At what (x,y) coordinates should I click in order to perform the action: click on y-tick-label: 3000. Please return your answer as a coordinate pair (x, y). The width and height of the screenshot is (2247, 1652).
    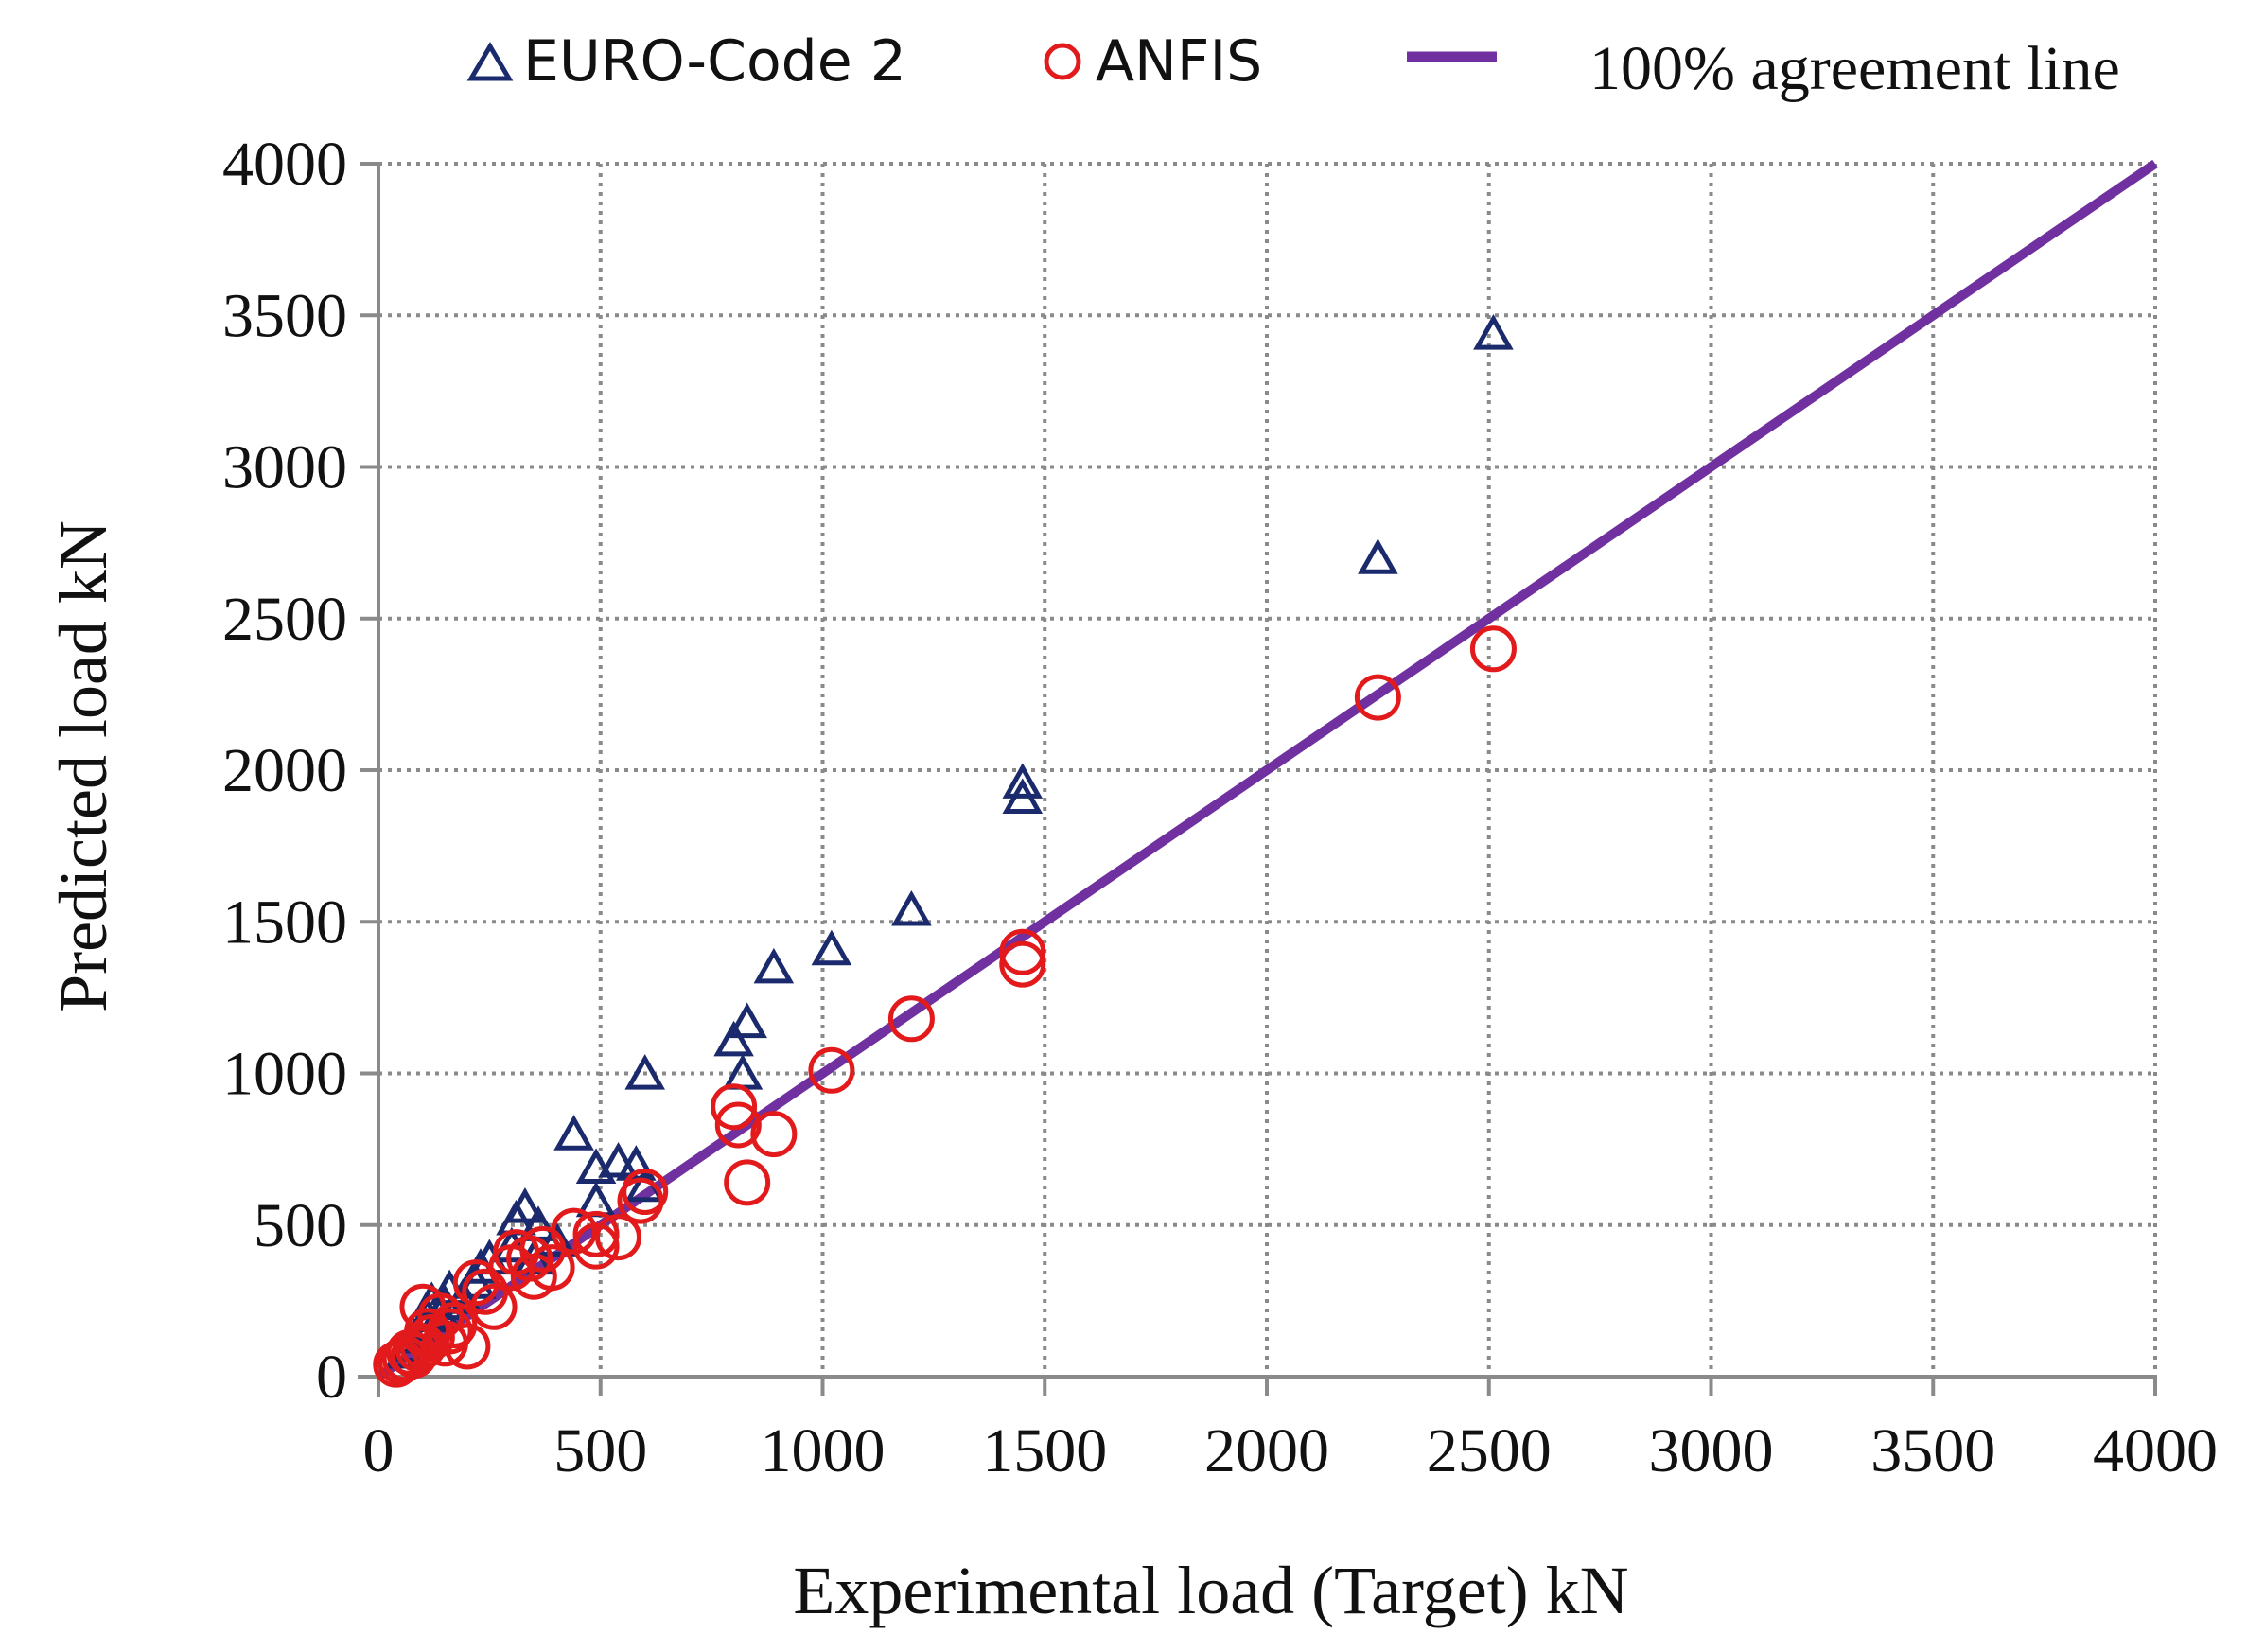
    Looking at the image, I should click on (284, 467).